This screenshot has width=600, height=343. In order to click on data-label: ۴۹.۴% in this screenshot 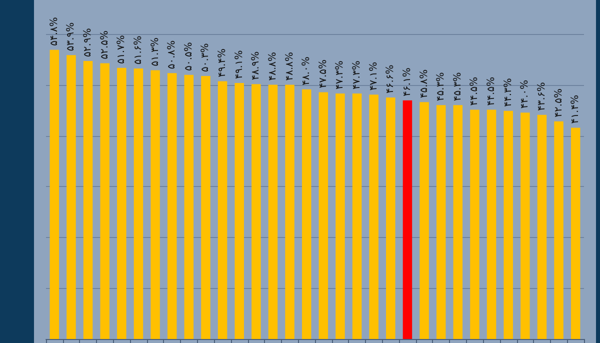, I will do `click(222, 63)`.